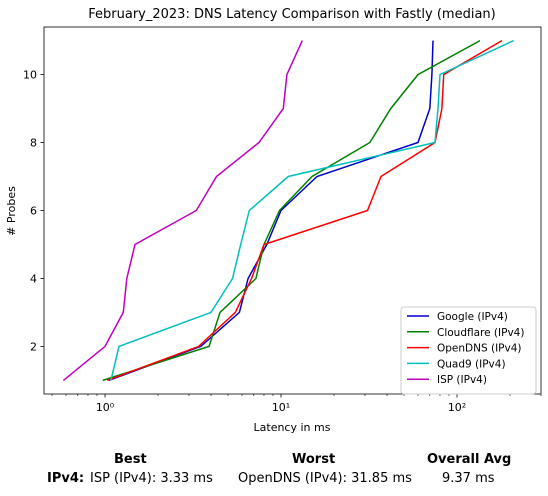  I want to click on x-tick-label: 10⁰, so click(105, 407).